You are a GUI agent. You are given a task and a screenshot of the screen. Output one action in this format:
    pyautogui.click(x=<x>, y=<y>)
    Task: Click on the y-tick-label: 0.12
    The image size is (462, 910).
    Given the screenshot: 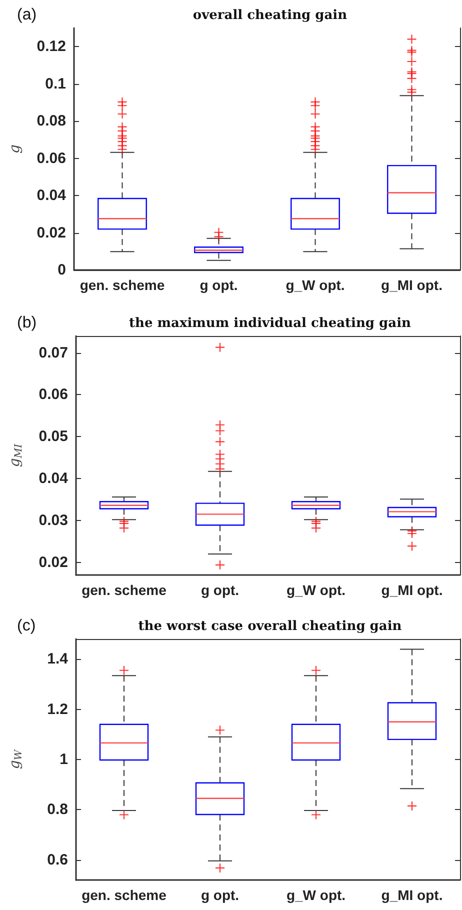 What is the action you would take?
    pyautogui.click(x=51, y=47)
    